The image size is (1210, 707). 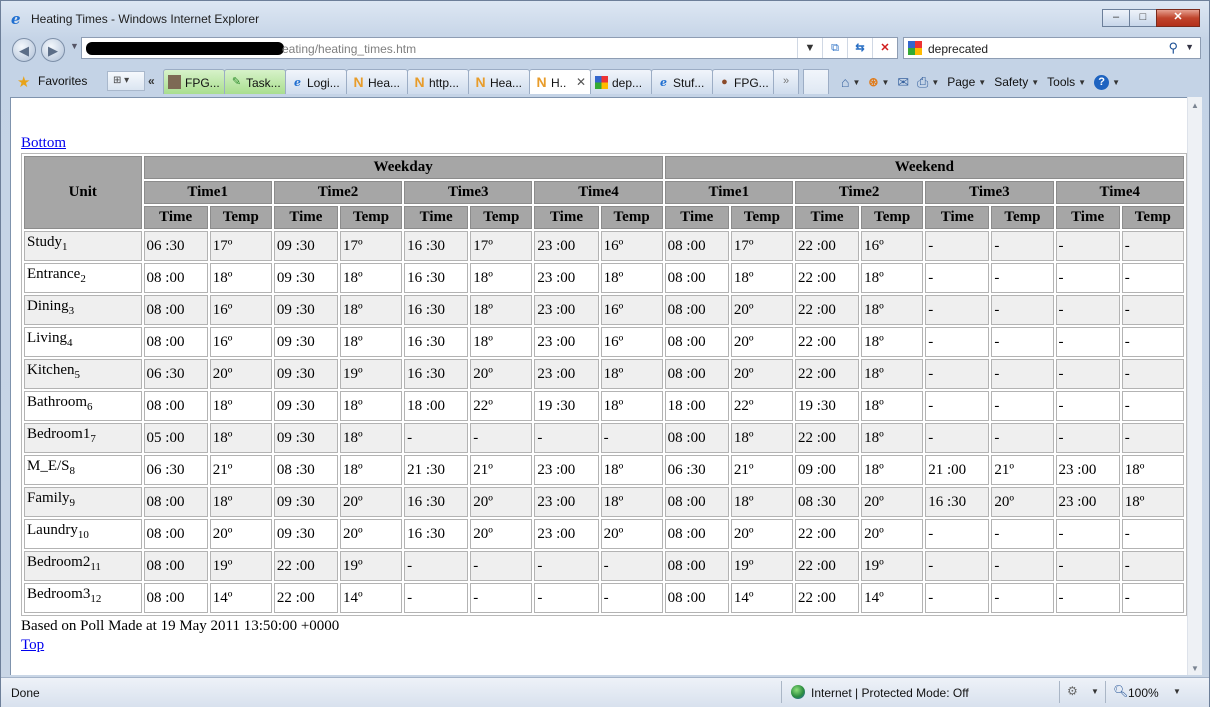 I want to click on search-icon: ⚲, so click(x=1173, y=47).